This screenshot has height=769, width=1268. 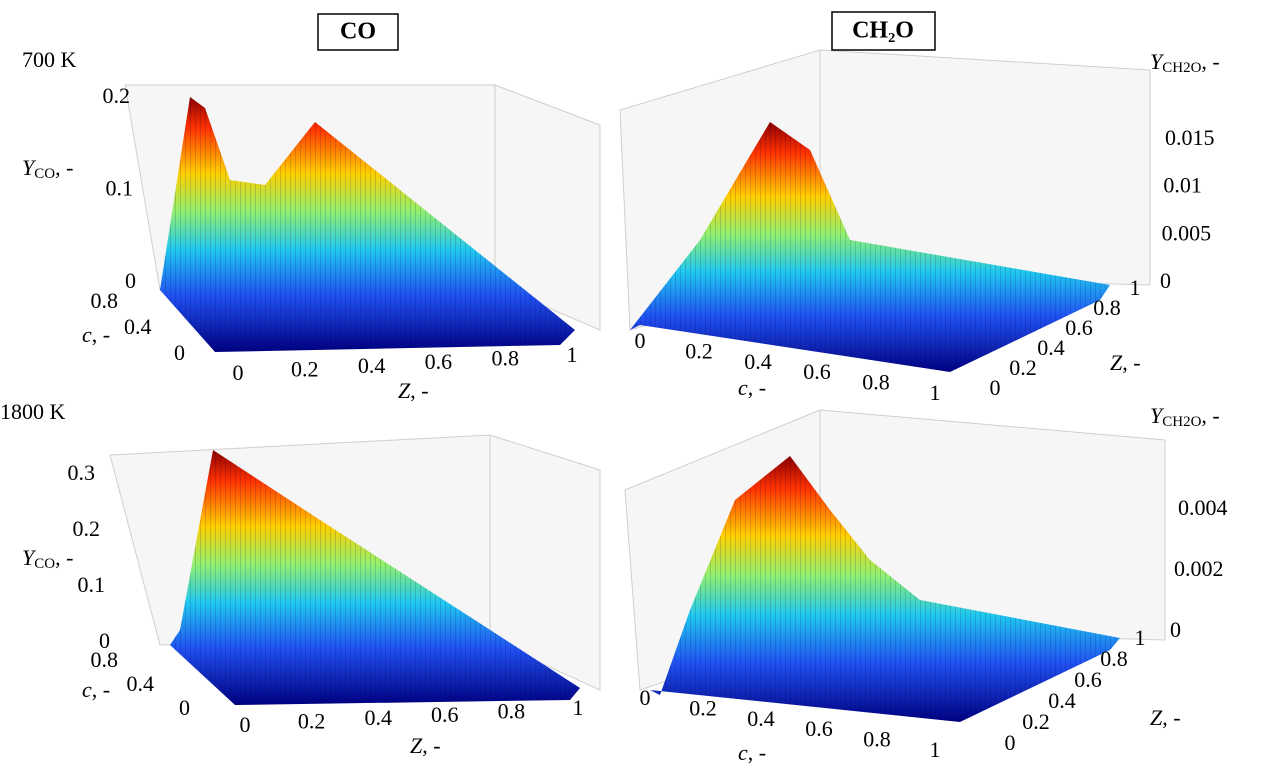 I want to click on row-label: 700 K, so click(x=49, y=59).